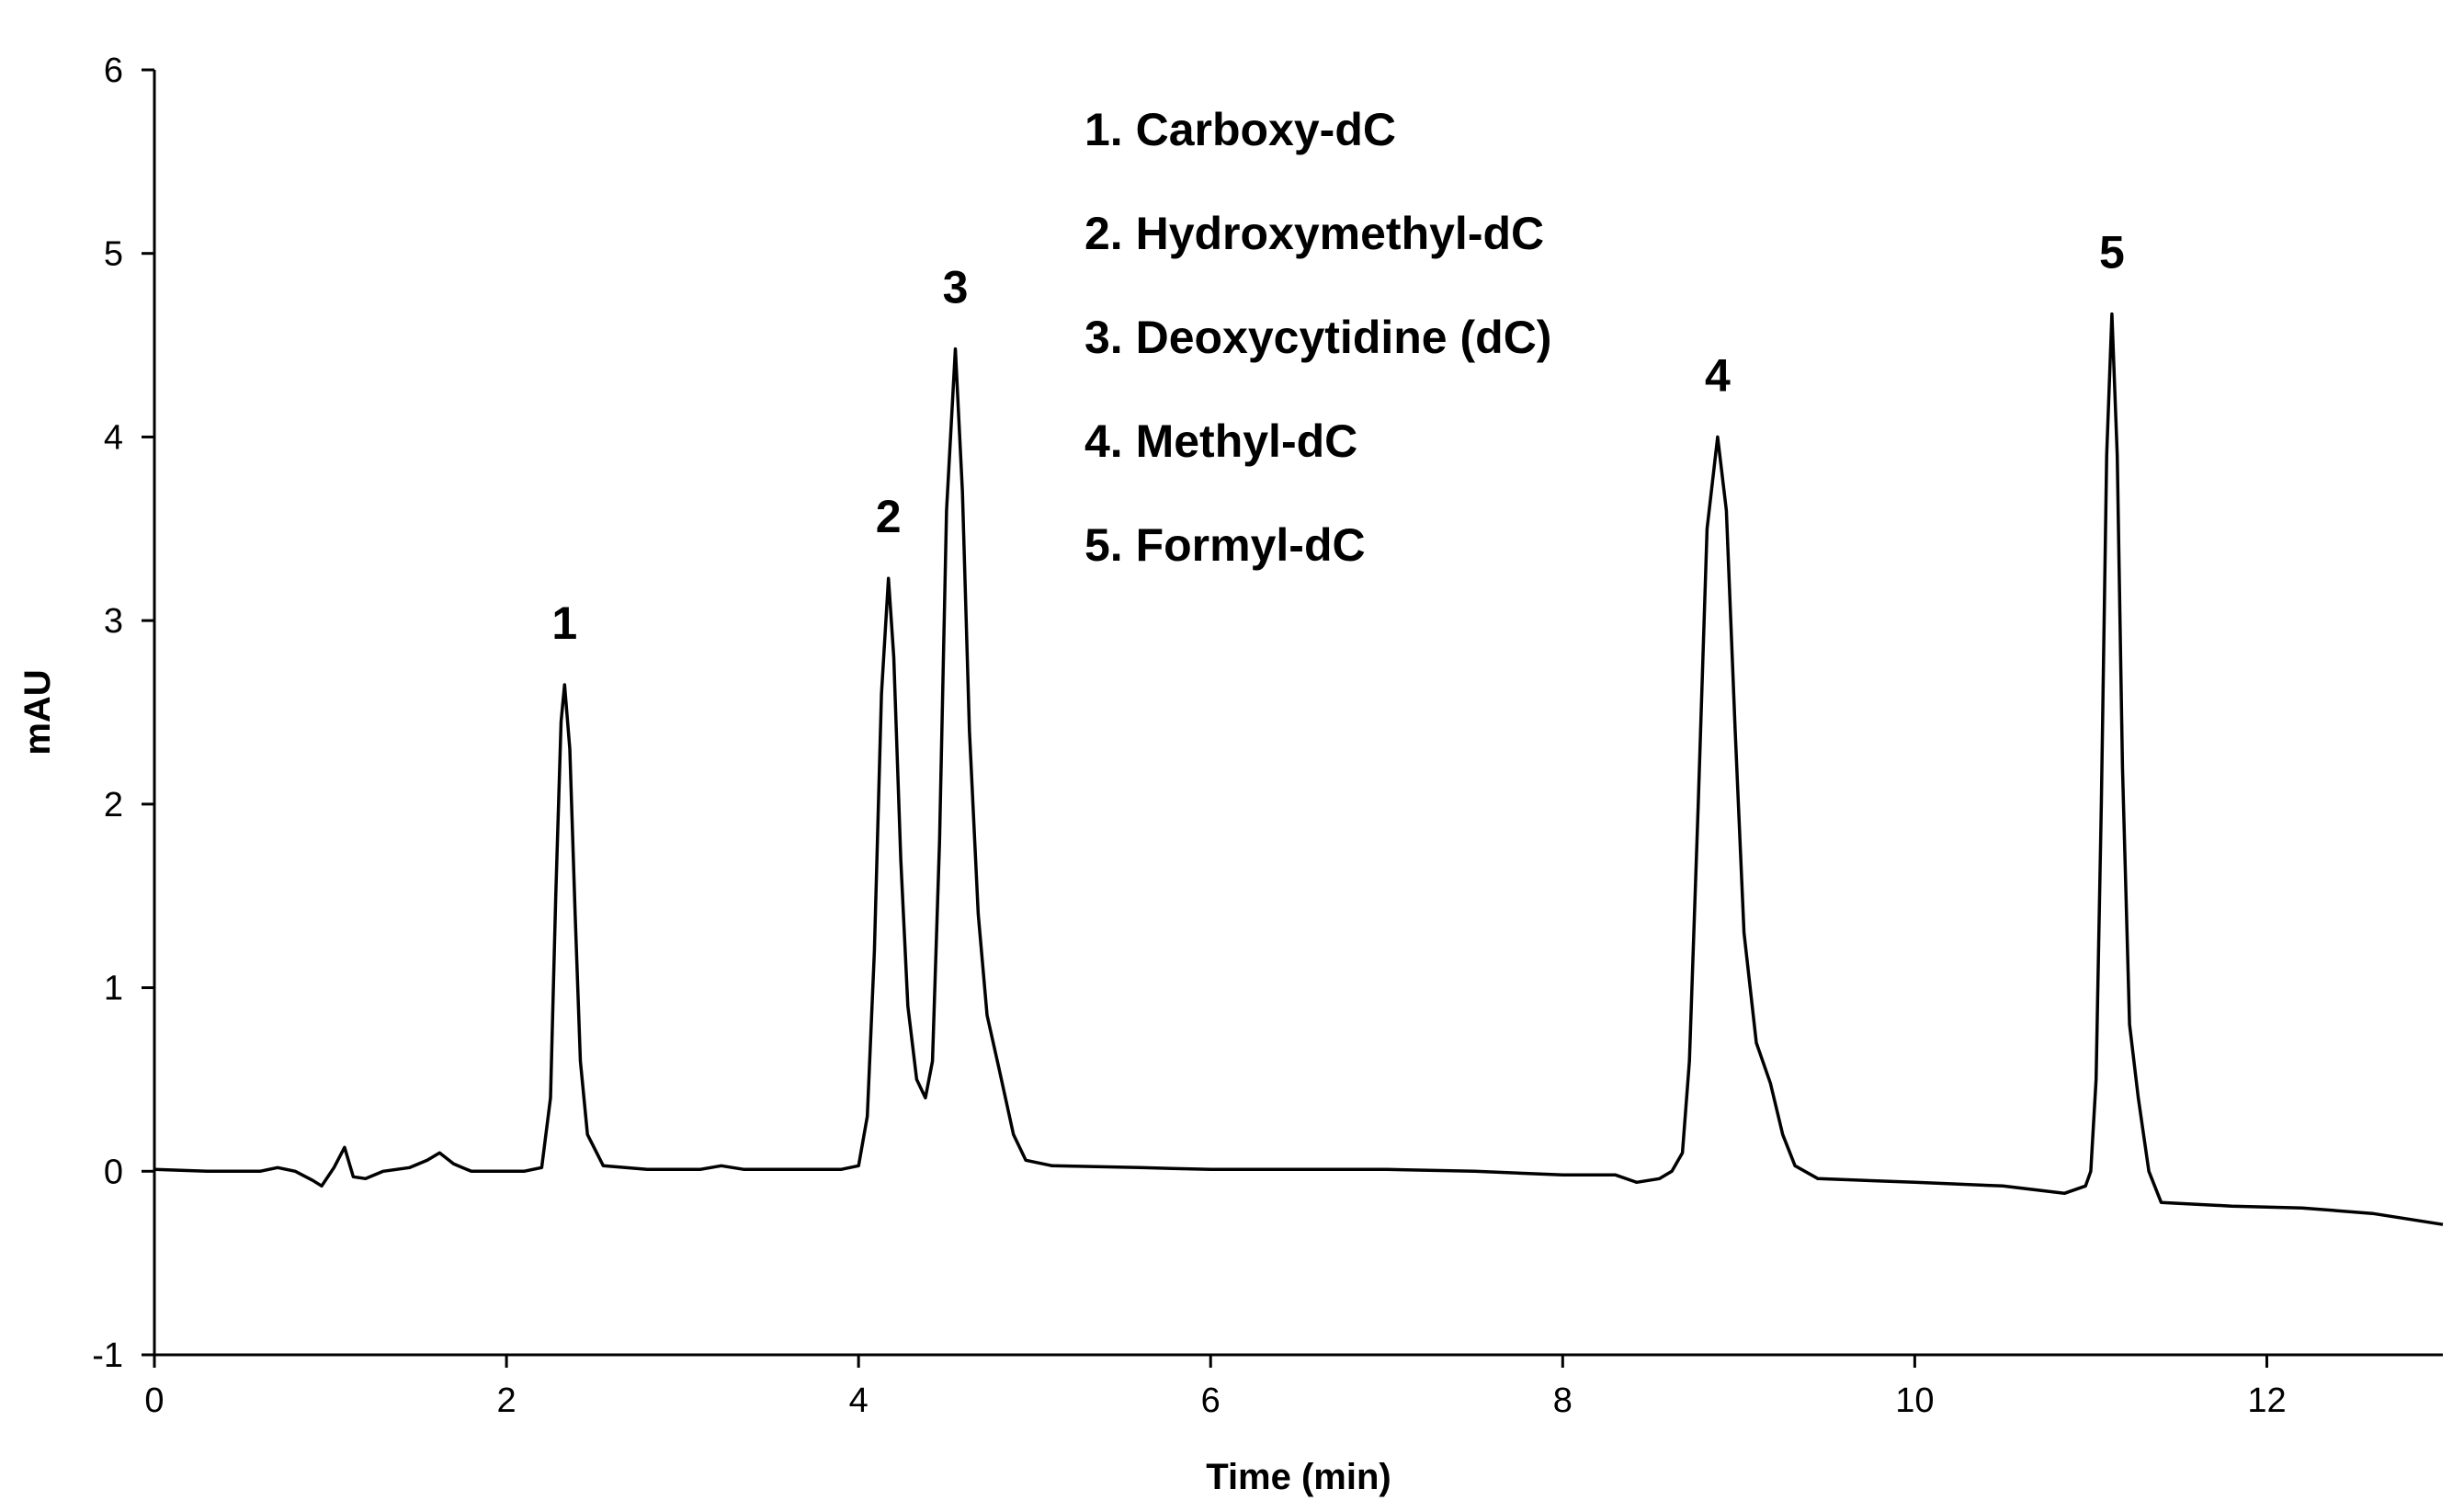  Describe the element at coordinates (114, 621) in the screenshot. I see `y-tick-label: 3` at that location.